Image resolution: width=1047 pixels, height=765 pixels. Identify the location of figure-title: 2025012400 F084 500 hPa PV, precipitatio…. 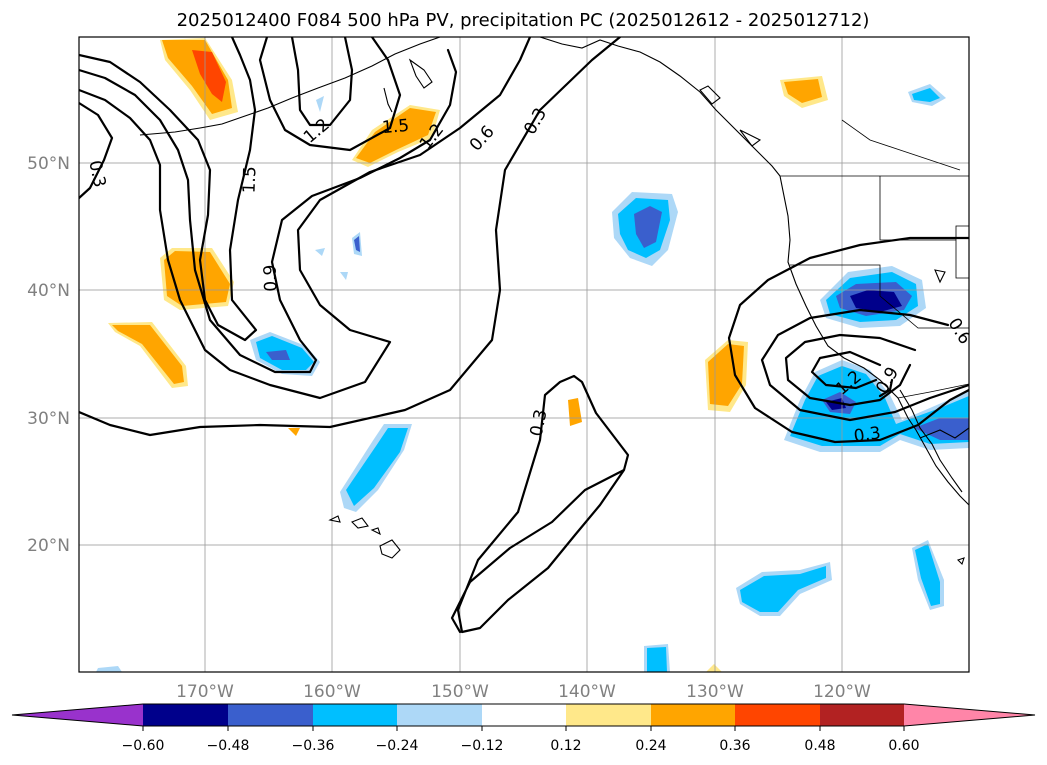
(523, 20).